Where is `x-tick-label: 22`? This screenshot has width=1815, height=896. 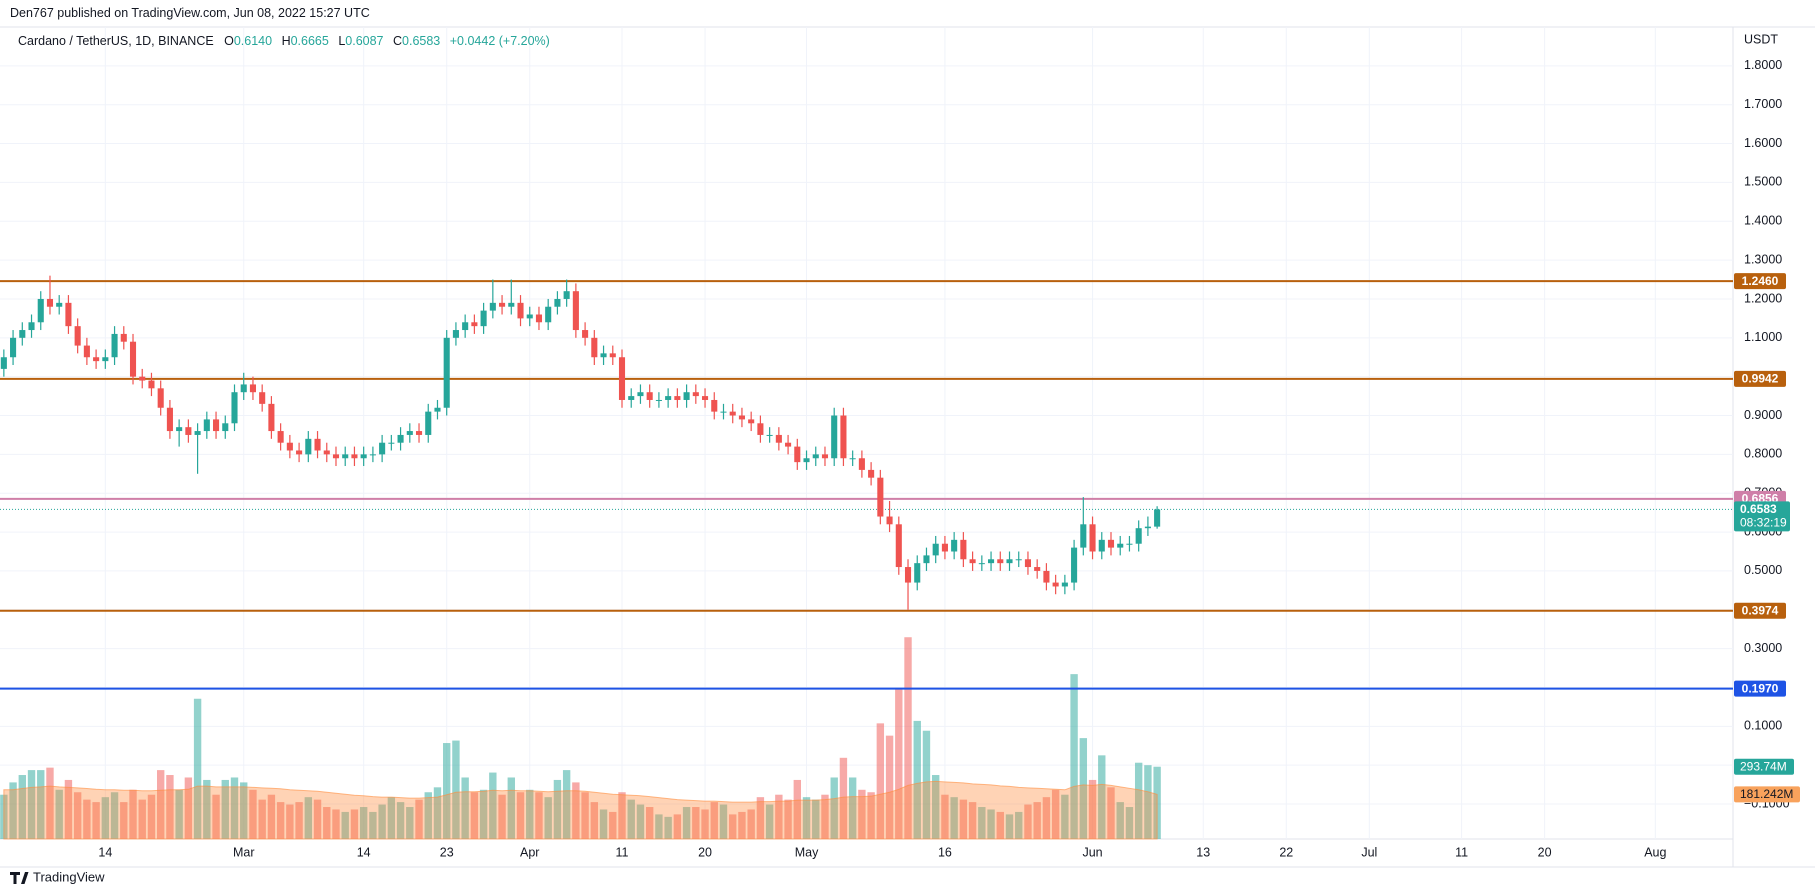 x-tick-label: 22 is located at coordinates (1286, 852).